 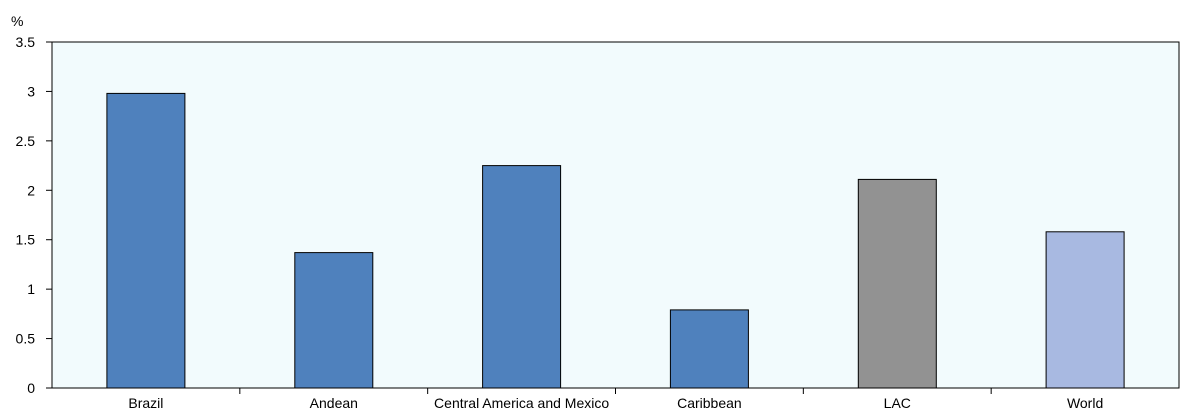 I want to click on bar-brazil, so click(x=146, y=240).